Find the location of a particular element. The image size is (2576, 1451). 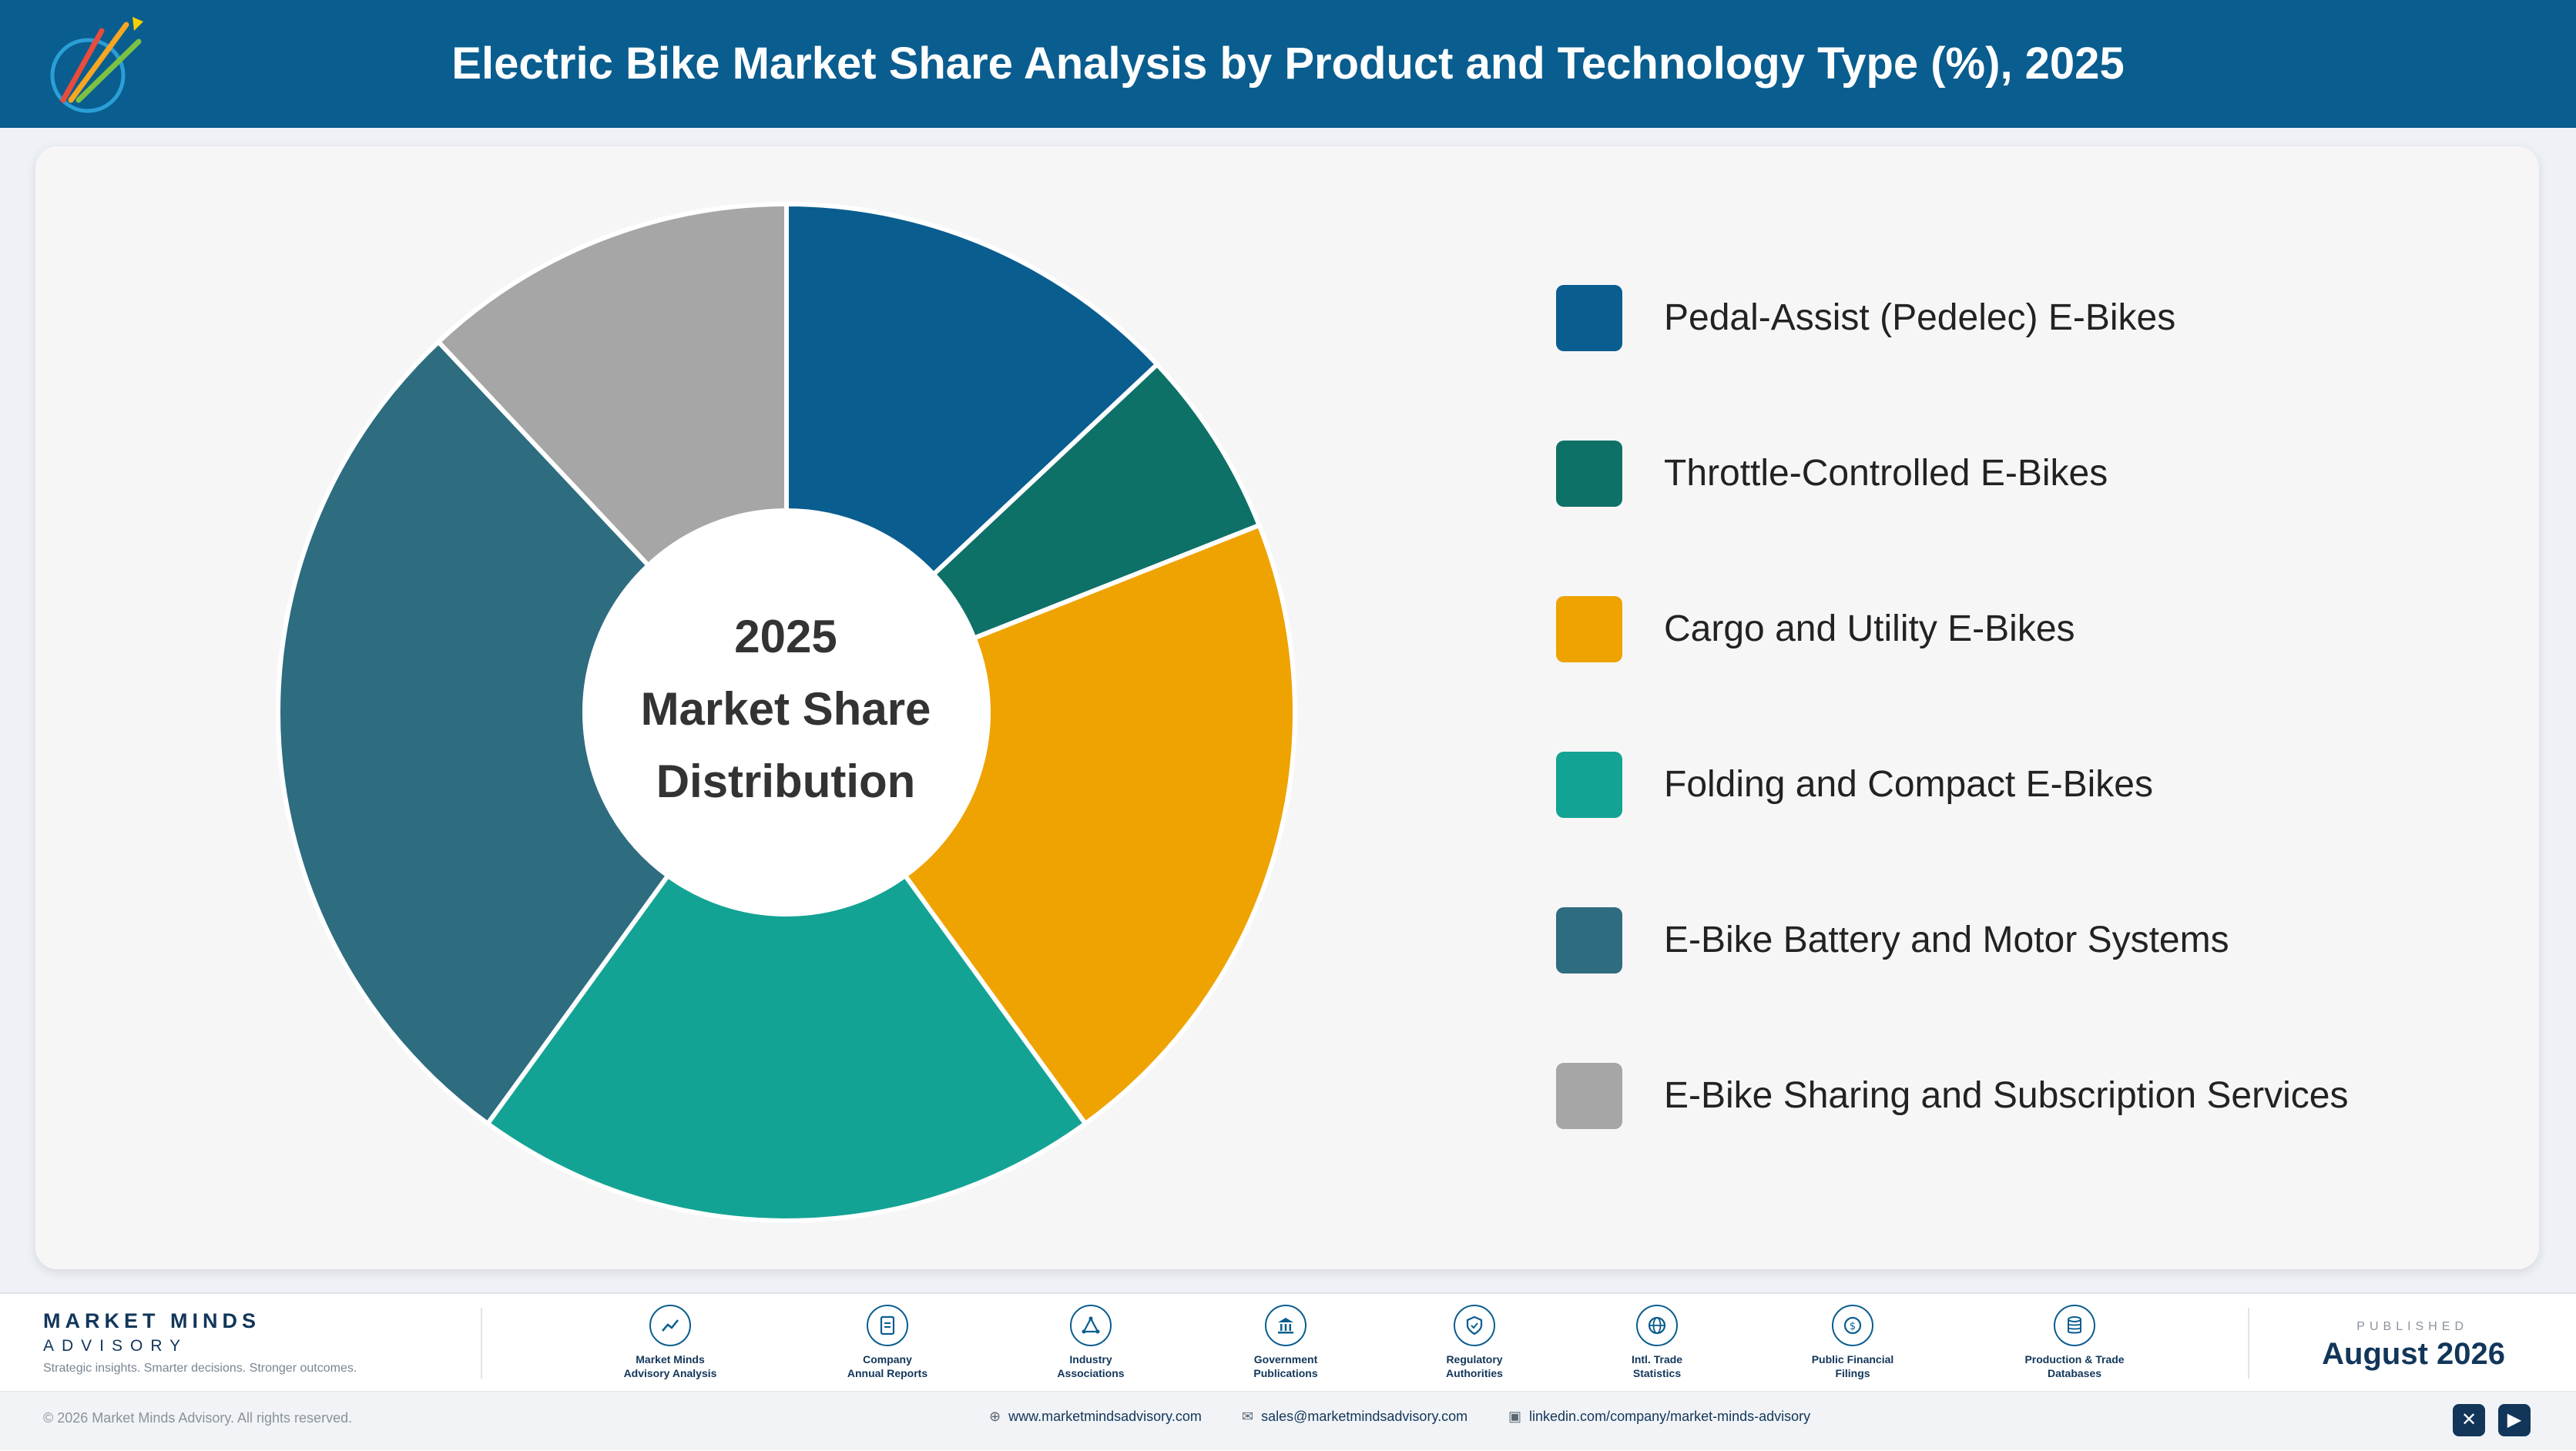

source-company-reports: Company Annual Reports is located at coordinates (887, 1342).